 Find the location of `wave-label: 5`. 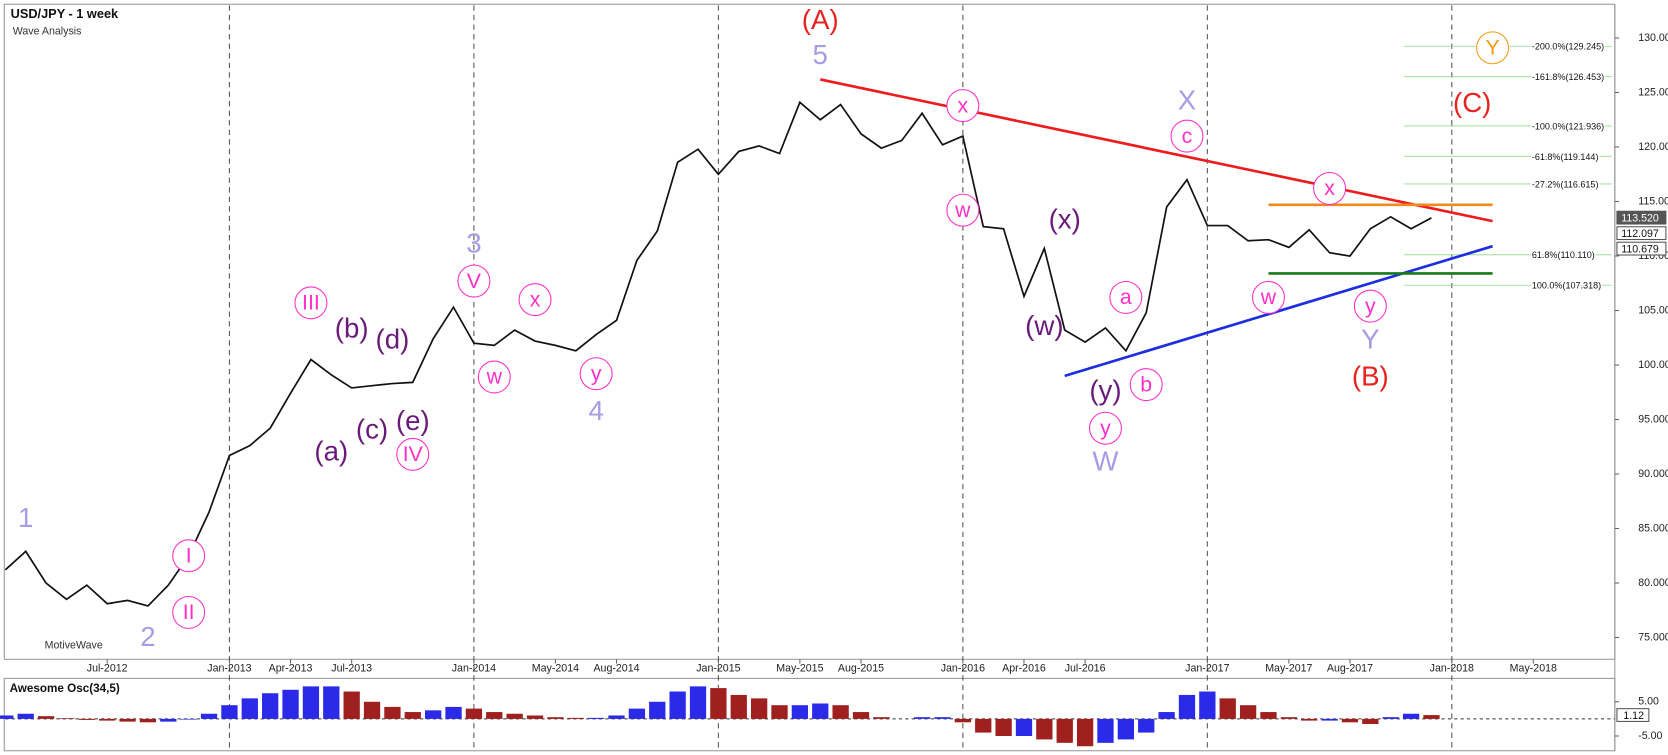

wave-label: 5 is located at coordinates (820, 54).